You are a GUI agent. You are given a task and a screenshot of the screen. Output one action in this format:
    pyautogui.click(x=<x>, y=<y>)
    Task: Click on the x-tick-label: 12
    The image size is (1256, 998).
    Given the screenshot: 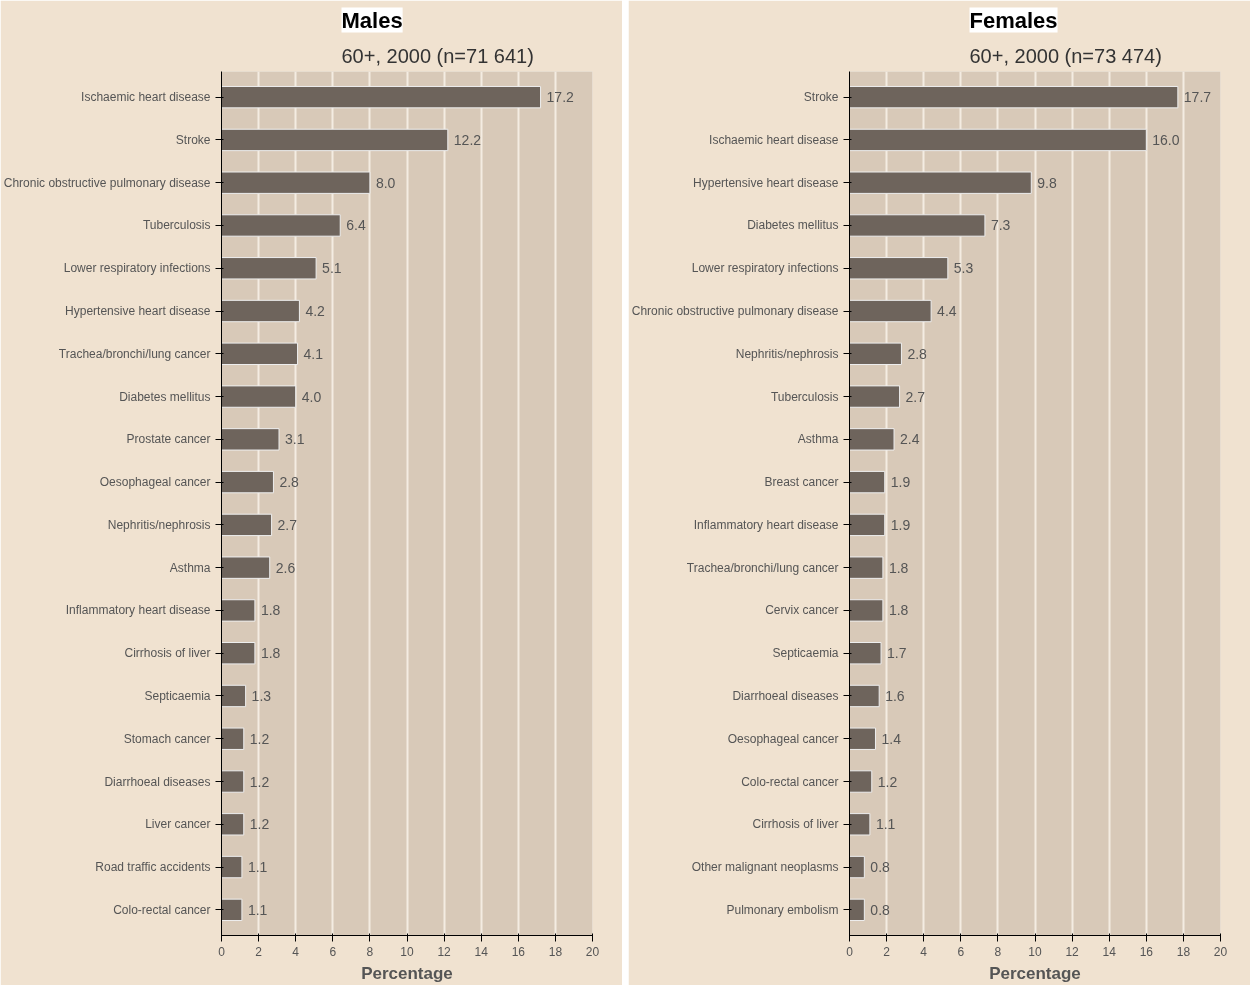 What is the action you would take?
    pyautogui.click(x=444, y=951)
    